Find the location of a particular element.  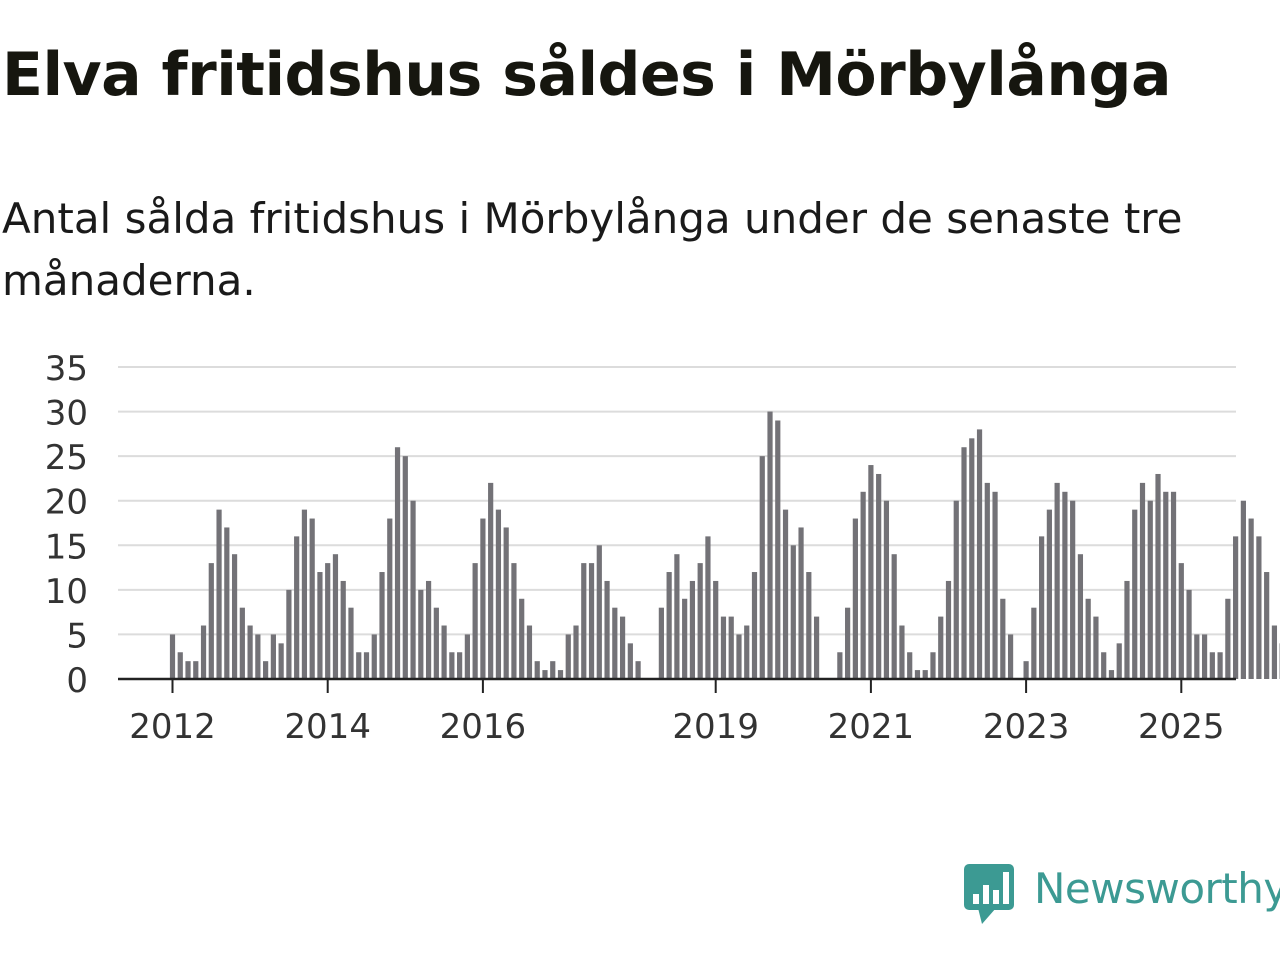

x-tick-label: 2025 is located at coordinates (1181, 727).